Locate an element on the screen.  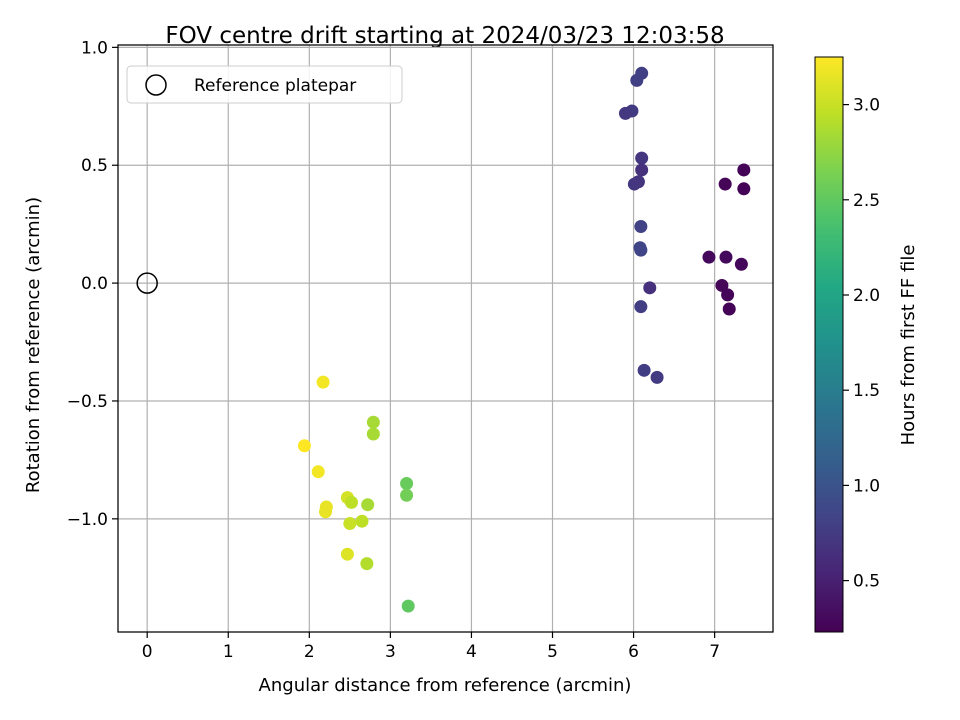
y-tick-label: −0.5 is located at coordinates (87, 402).